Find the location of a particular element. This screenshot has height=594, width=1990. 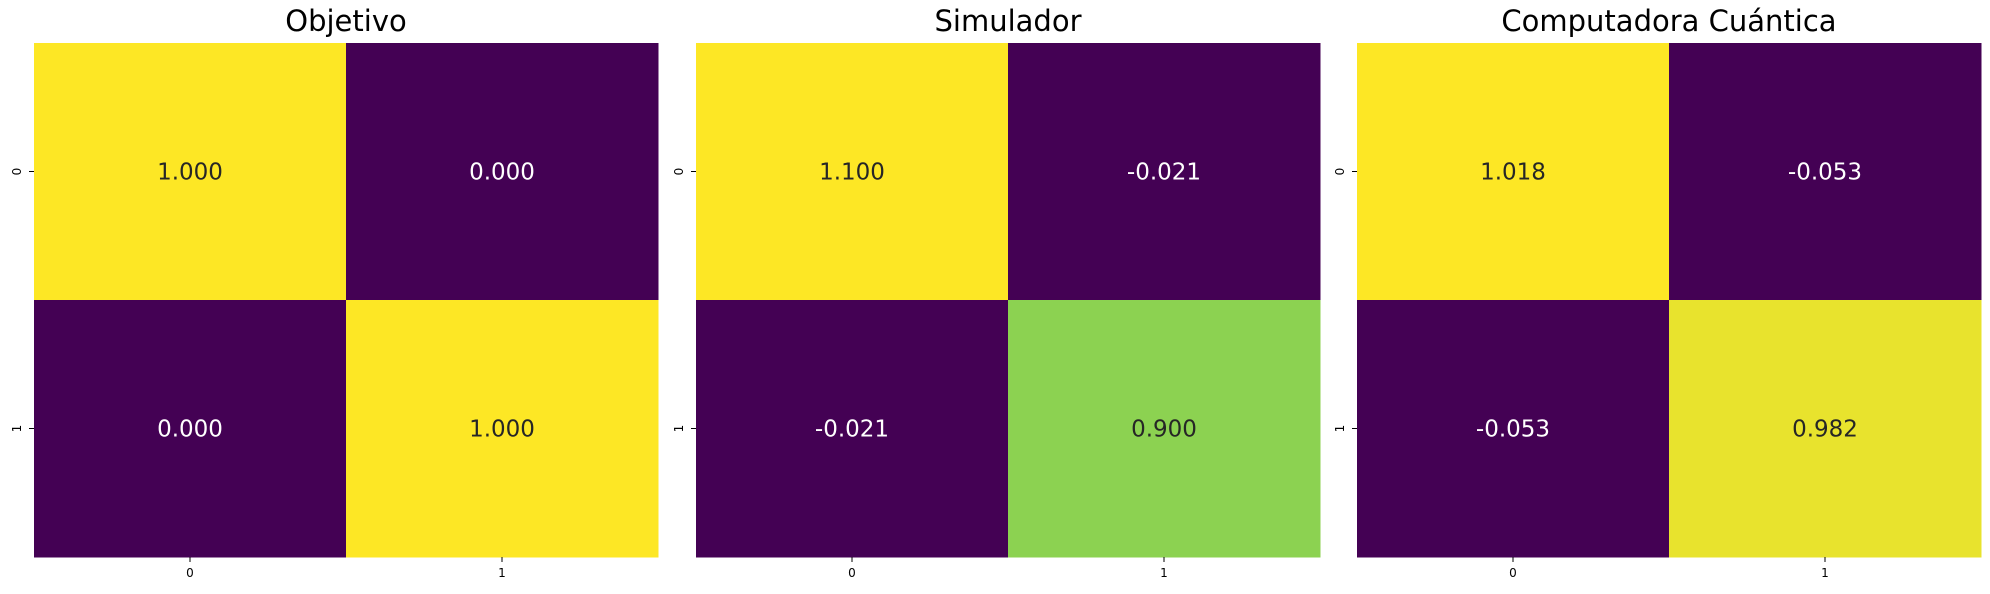

cell-value-label: 1.100 is located at coordinates (852, 173).